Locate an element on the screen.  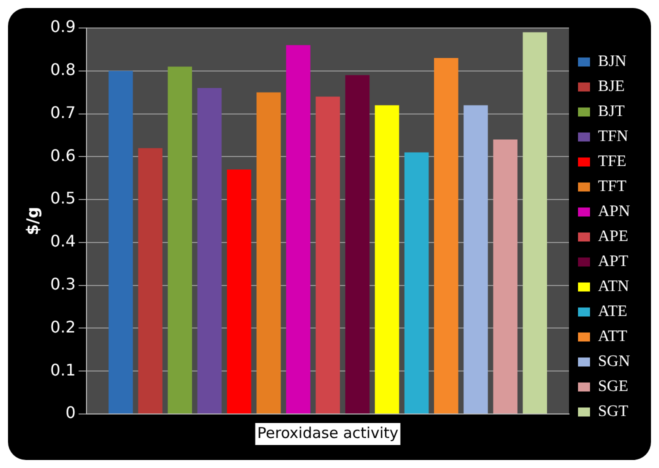
y-tick-label: 0.2 is located at coordinates (63, 326).